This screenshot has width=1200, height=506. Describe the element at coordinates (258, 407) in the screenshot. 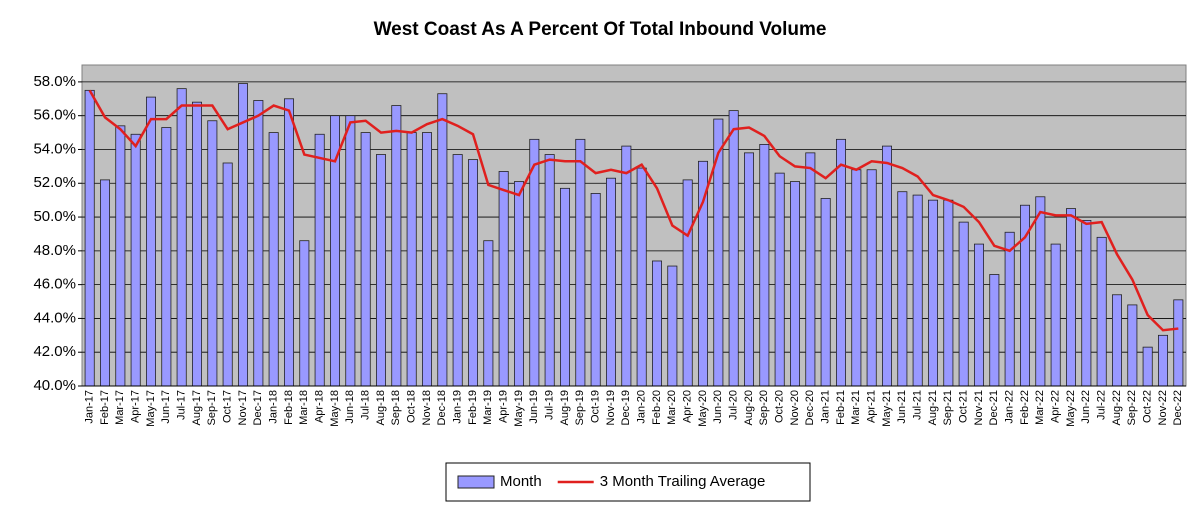

I see `x-tick-label: Dec-17` at that location.